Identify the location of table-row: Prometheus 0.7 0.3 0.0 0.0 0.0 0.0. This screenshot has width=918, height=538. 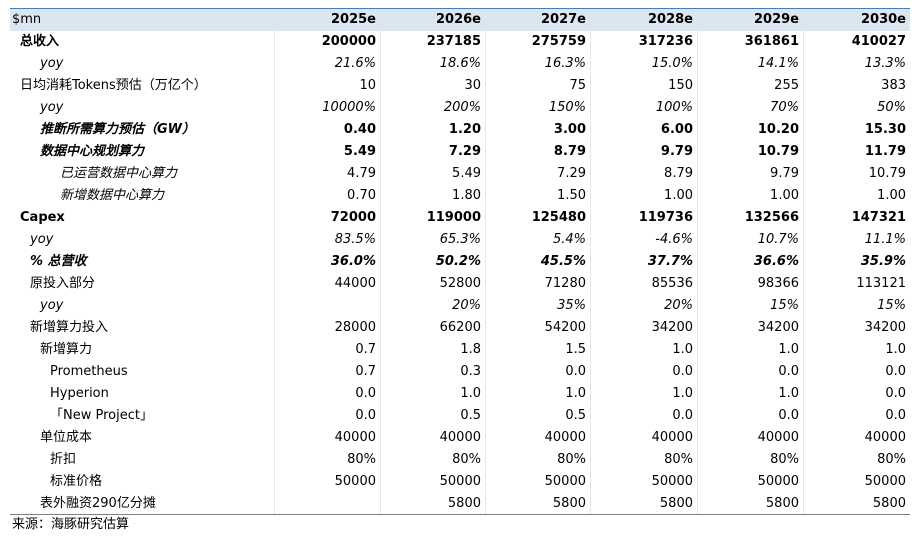
(460, 372).